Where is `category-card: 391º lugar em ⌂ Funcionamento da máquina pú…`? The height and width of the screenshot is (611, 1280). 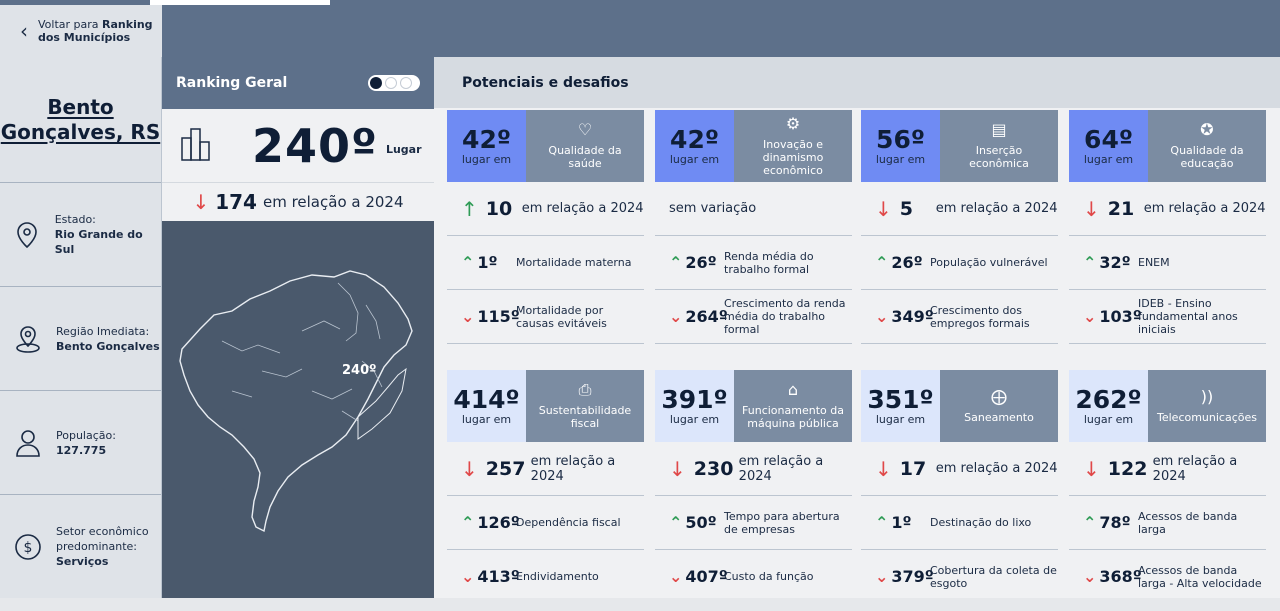
category-card: 391º lugar em ⌂ Funcionamento da máquina pú… is located at coordinates (753, 487).